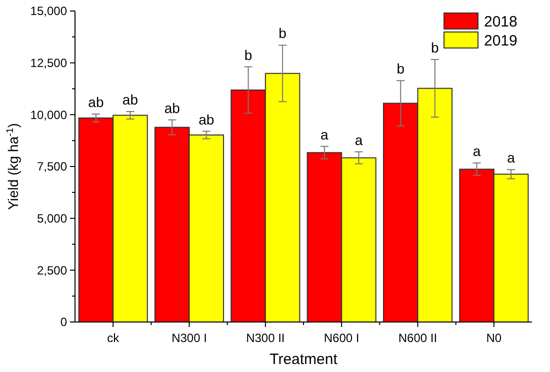 The width and height of the screenshot is (550, 372). I want to click on y-tick-label: 12,500, so click(49, 63).